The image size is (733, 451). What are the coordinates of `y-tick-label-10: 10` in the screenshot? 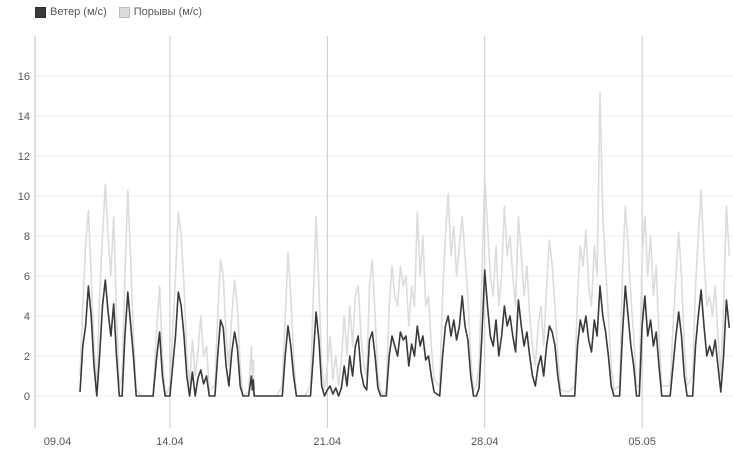 It's located at (24, 197).